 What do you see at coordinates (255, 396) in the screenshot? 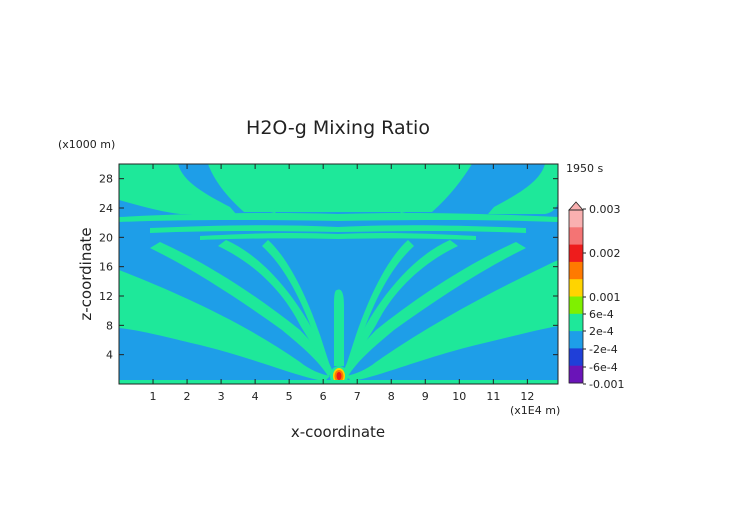
I see `x-tick-label: 4` at bounding box center [255, 396].